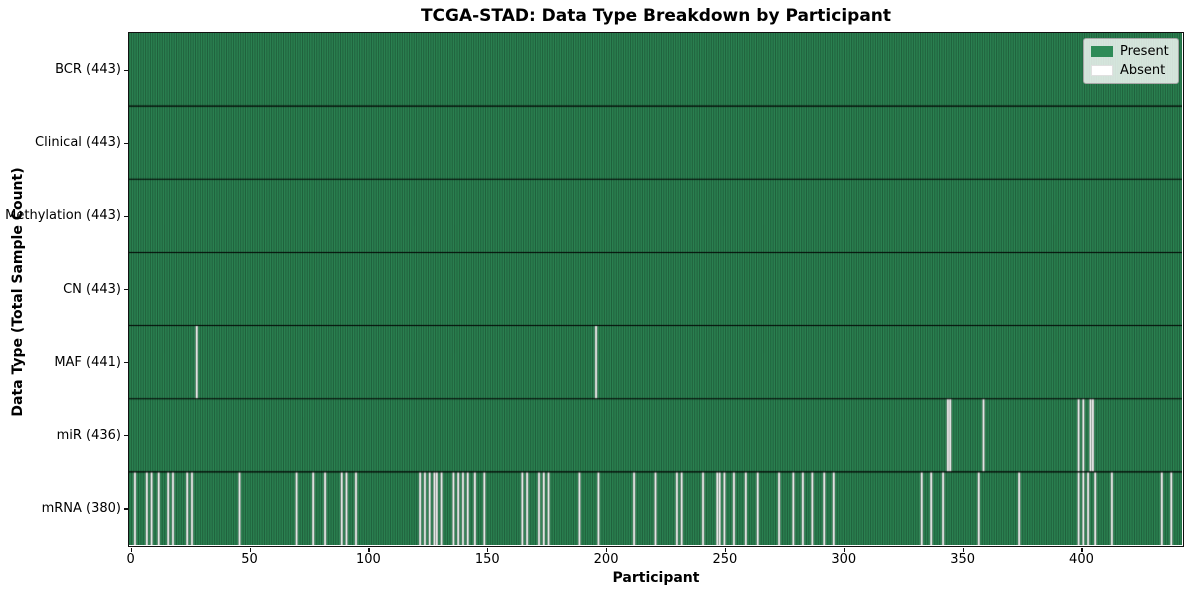 The image size is (1200, 600). What do you see at coordinates (18, 292) in the screenshot?
I see `y-axis-title-text: Data Type (Total Sample Count)` at bounding box center [18, 292].